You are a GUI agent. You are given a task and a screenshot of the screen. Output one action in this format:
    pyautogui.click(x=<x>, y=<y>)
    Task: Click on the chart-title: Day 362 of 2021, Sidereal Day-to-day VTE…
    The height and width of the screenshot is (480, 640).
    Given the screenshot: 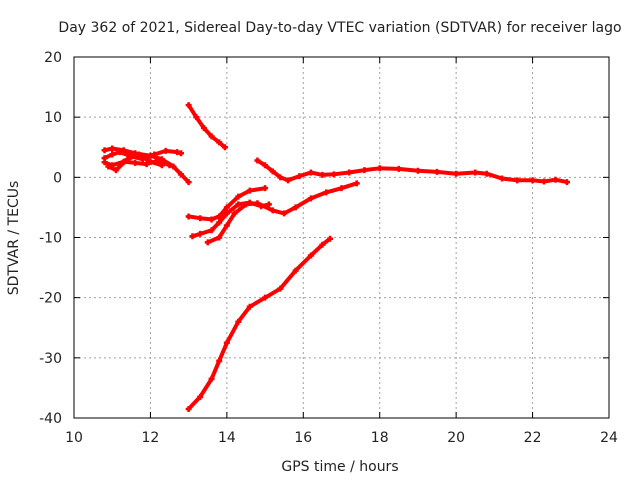 What is the action you would take?
    pyautogui.click(x=339, y=28)
    